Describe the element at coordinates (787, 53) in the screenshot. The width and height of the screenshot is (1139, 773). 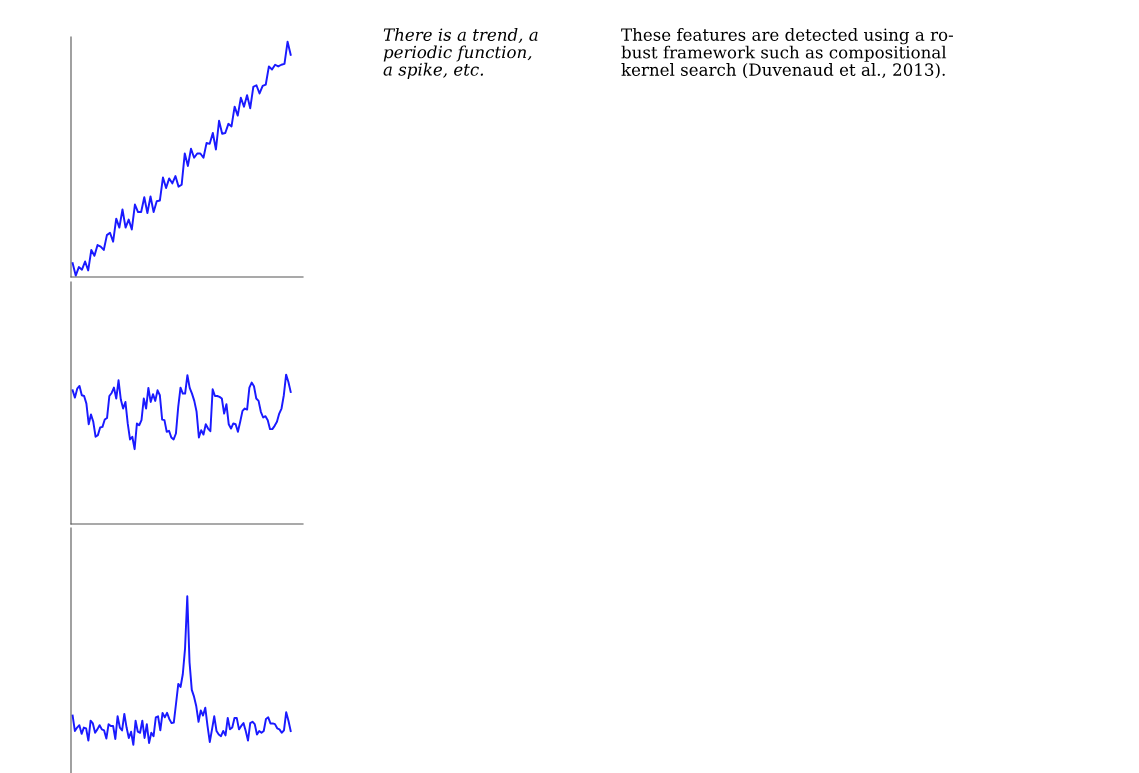
I see `text: These features are detected using a ro- bust framework such as compositional kernel search (Duvenaud et al., 2013).` at that location.